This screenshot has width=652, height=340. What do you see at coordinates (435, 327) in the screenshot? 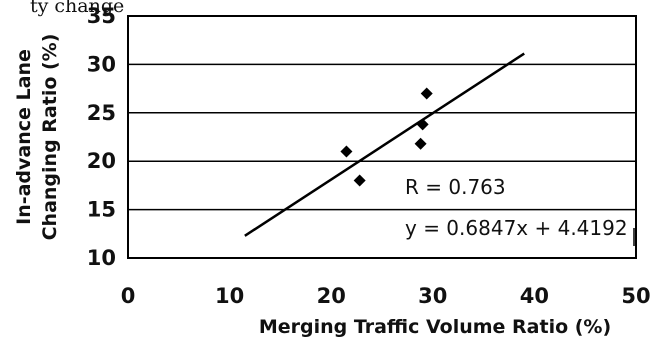
I see `x-axis-title: Merging Traffic Volume Ratio (%)` at bounding box center [435, 327].